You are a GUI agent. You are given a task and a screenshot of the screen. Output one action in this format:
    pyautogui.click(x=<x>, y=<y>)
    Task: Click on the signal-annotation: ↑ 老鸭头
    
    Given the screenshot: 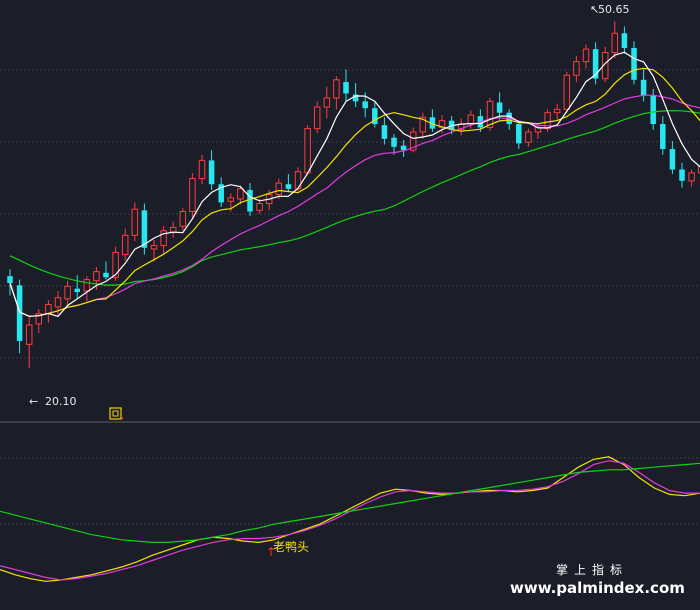 What is the action you would take?
    pyautogui.click(x=287, y=549)
    